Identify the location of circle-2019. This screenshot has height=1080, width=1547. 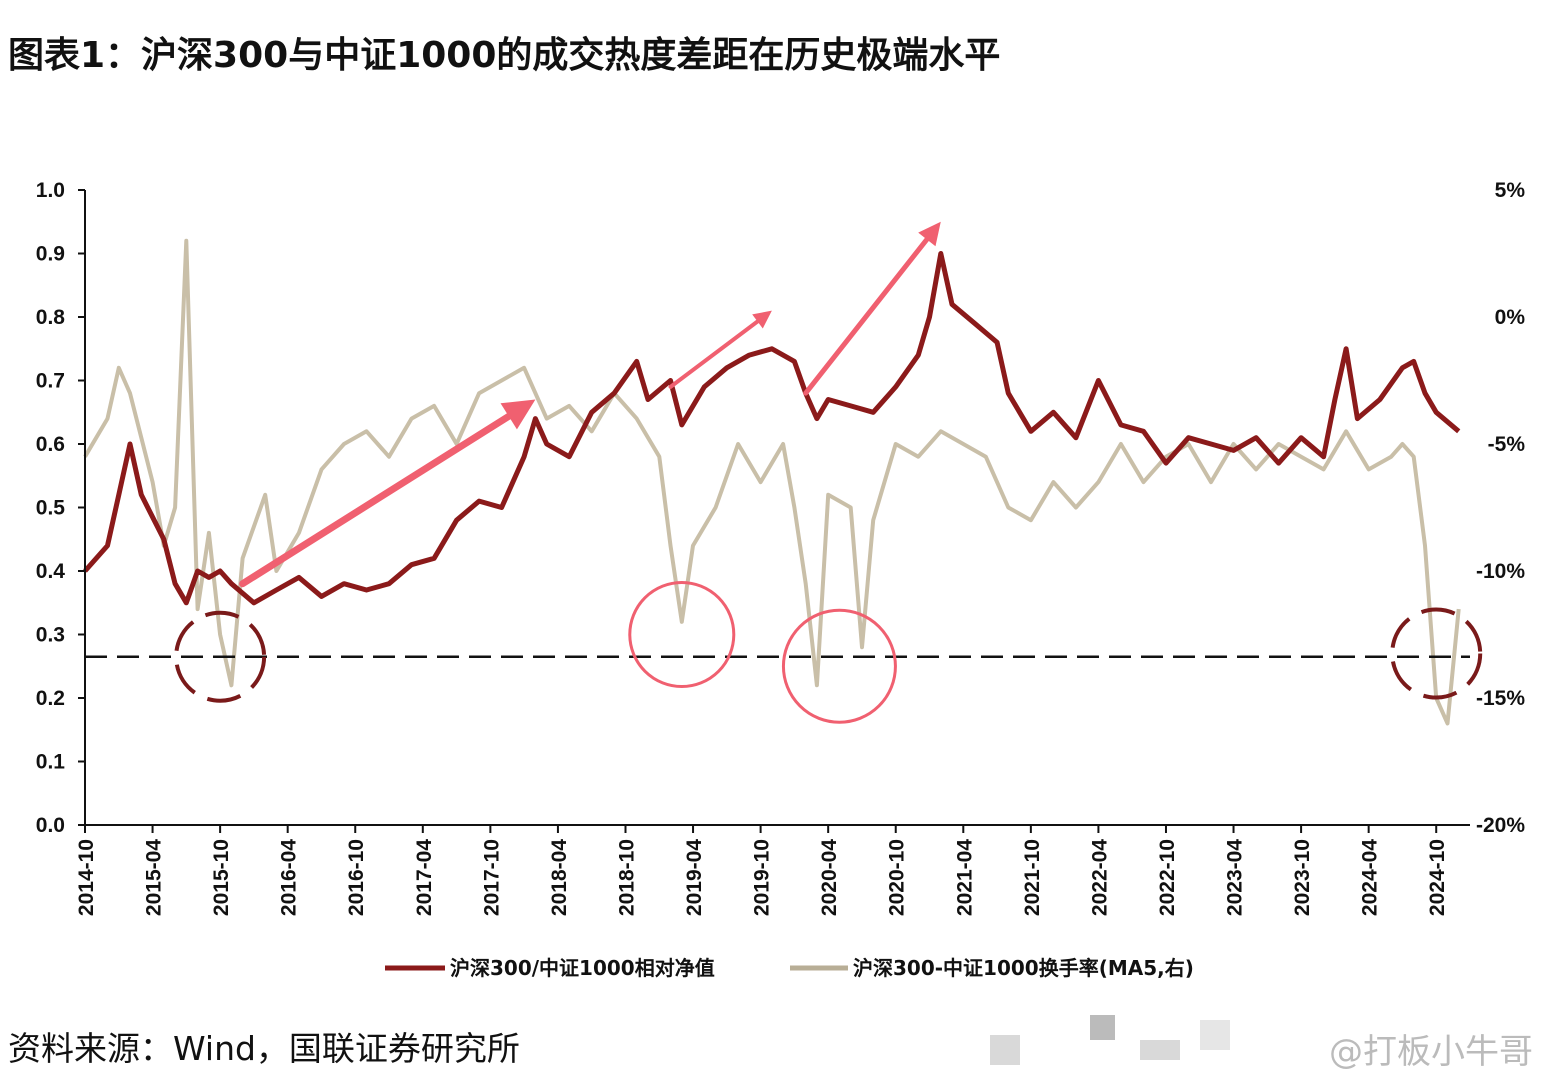
(682, 634).